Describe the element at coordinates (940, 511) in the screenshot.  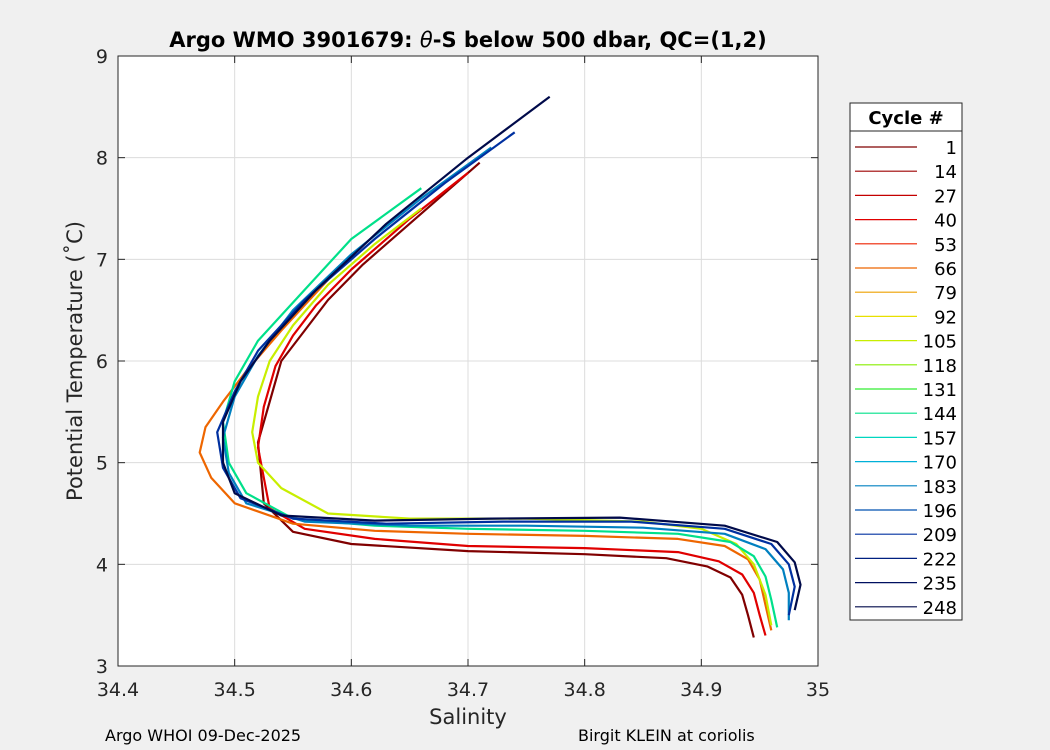
I see `legend-label: 196` at that location.